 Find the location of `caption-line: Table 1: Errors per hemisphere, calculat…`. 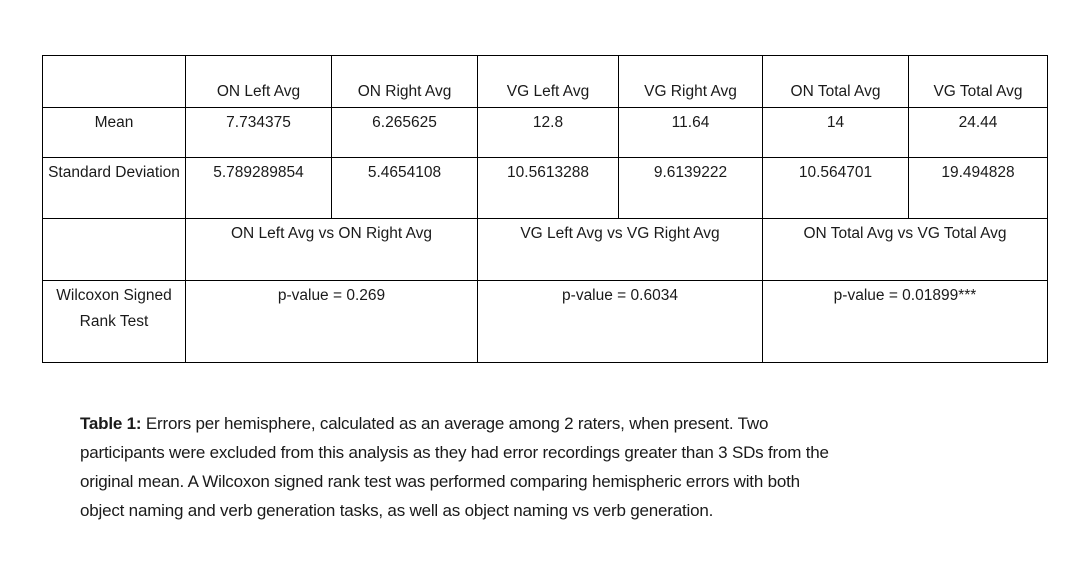

caption-line: Table 1: Errors per hemisphere, calculat… is located at coordinates (542, 423).